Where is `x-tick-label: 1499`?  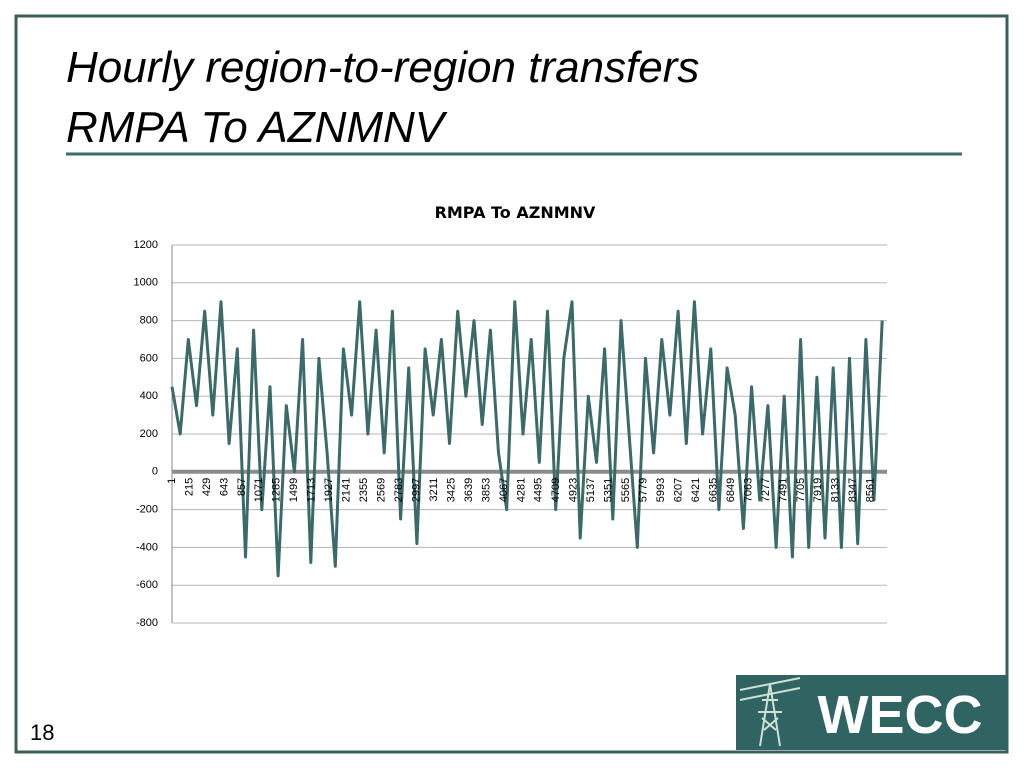
x-tick-label: 1499 is located at coordinates (294, 490).